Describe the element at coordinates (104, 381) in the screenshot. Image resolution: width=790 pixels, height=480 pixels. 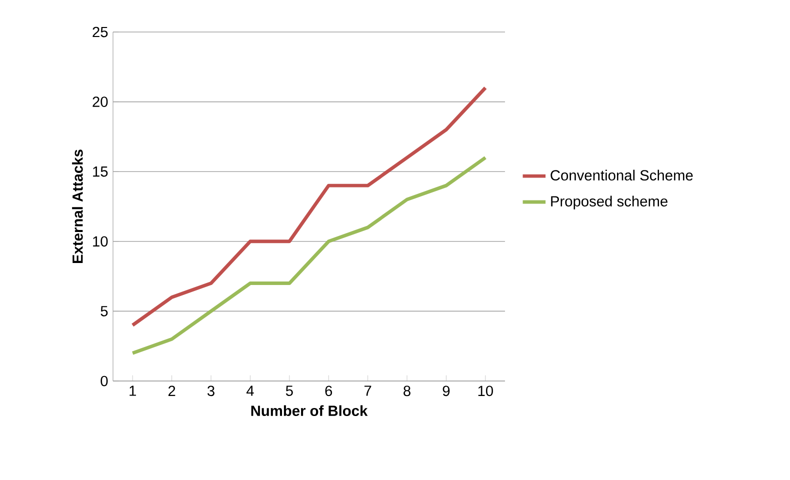
I see `y-tick-label: 0` at that location.